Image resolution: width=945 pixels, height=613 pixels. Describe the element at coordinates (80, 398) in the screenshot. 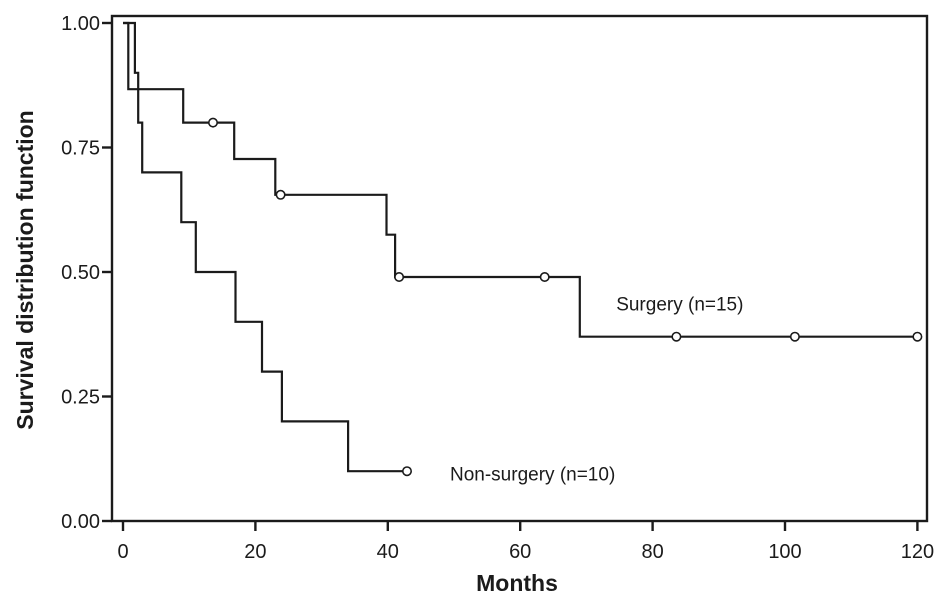

I see `y-tick-label: 0.25` at that location.